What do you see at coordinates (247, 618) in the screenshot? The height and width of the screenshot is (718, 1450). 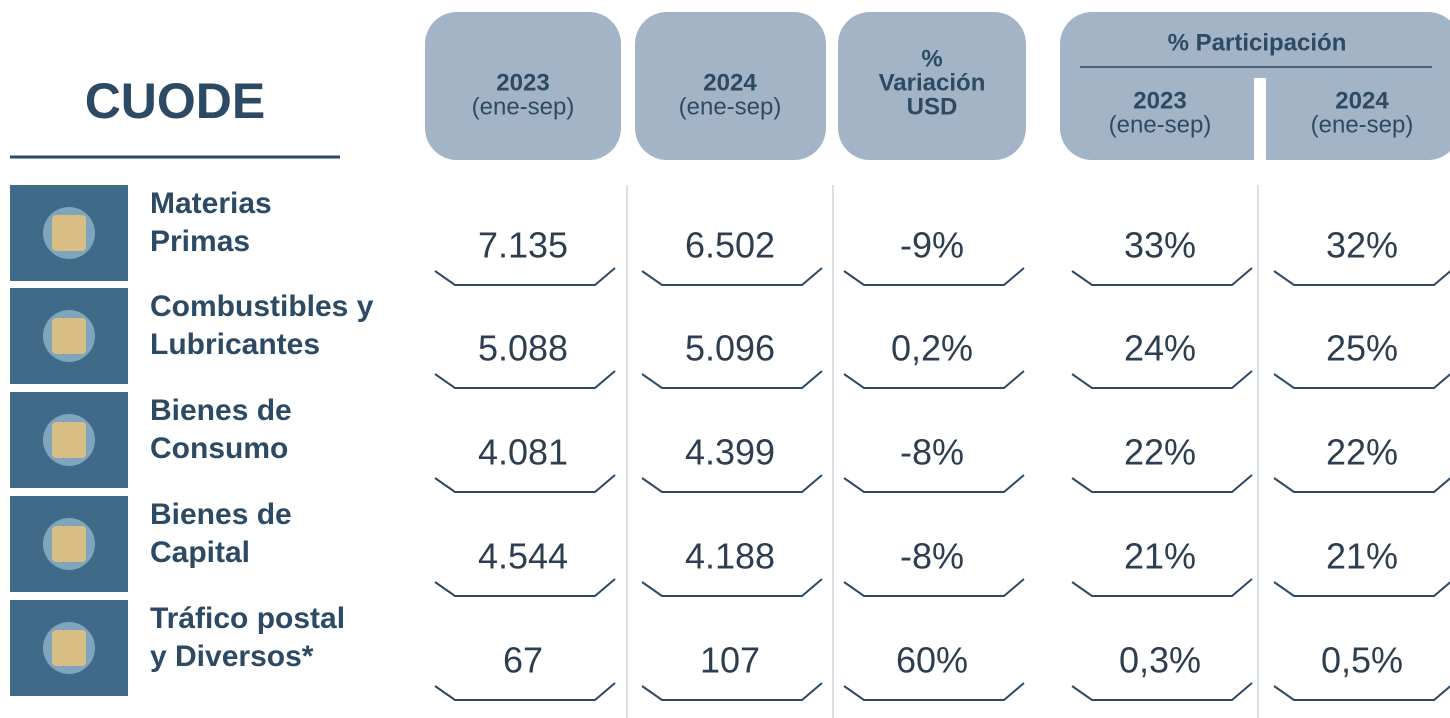 I see `row-label: Tráfico postal` at bounding box center [247, 618].